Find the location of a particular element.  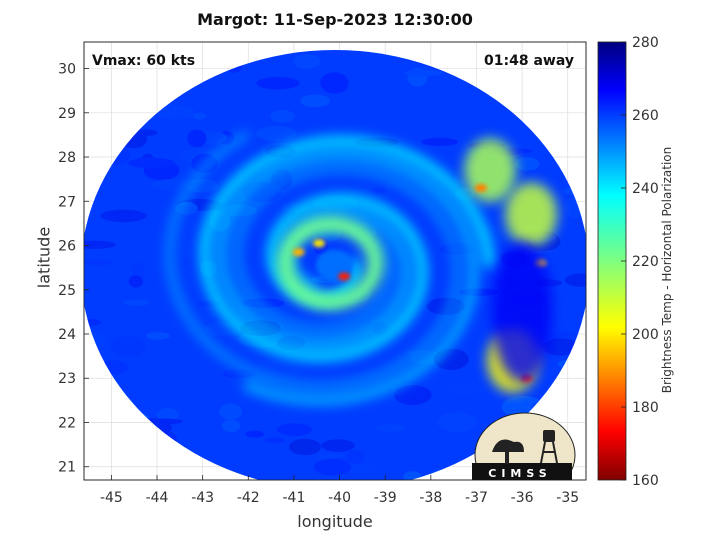

colorbar-tick-label: 260 is located at coordinates (645, 116).